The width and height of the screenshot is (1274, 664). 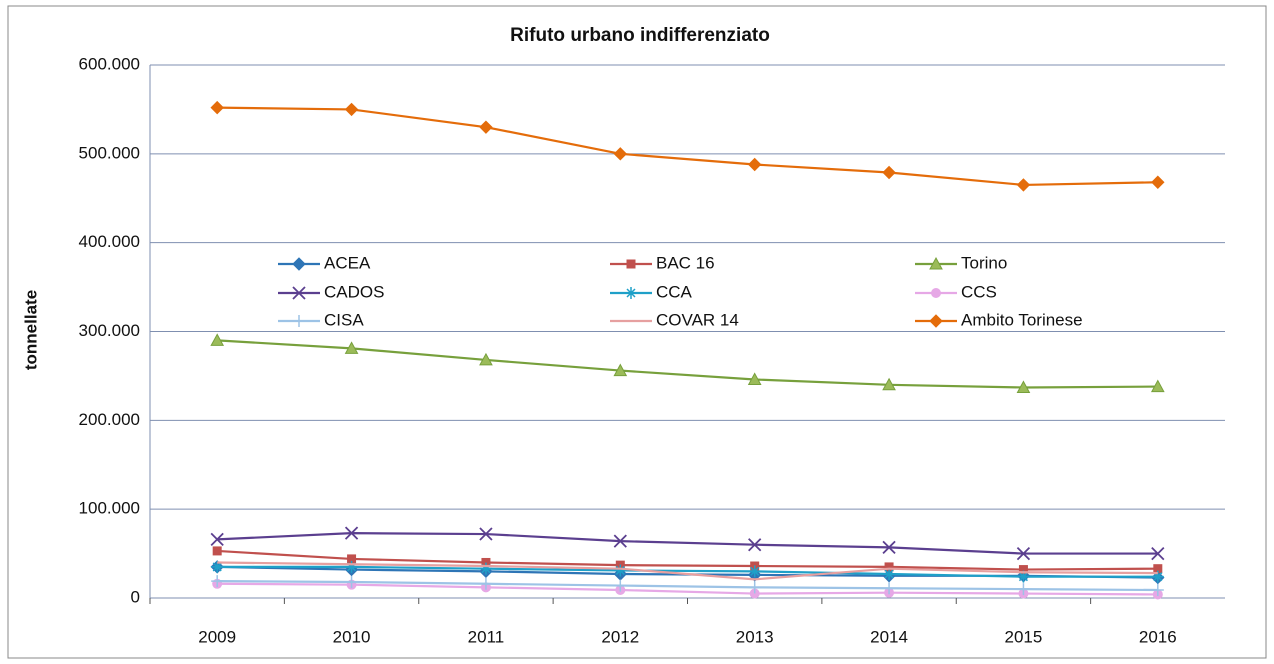 What do you see at coordinates (984, 262) in the screenshot?
I see `legend-label: Torino` at bounding box center [984, 262].